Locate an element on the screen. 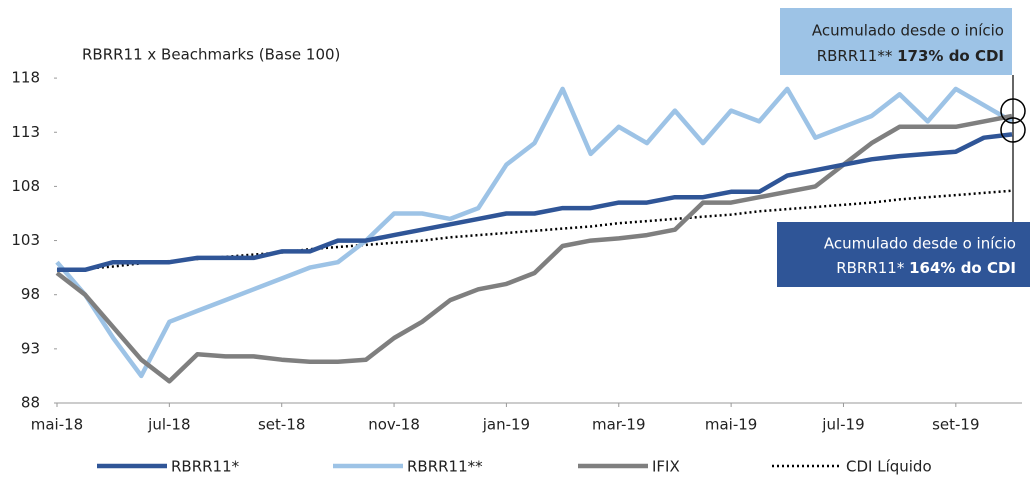 This screenshot has width=1032, height=477. x-tick-label: nov-18 is located at coordinates (394, 425).